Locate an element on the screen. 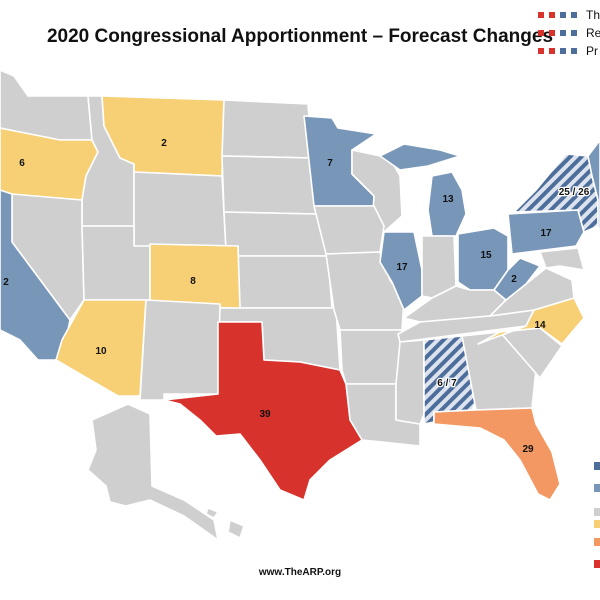 The width and height of the screenshot is (600, 600). top-legend: Th Re Pr is located at coordinates (569, 33).